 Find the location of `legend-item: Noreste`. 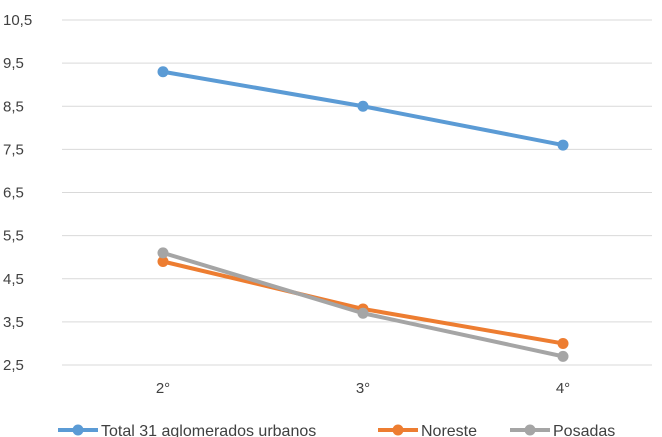

legend-item: Noreste is located at coordinates (427, 430).